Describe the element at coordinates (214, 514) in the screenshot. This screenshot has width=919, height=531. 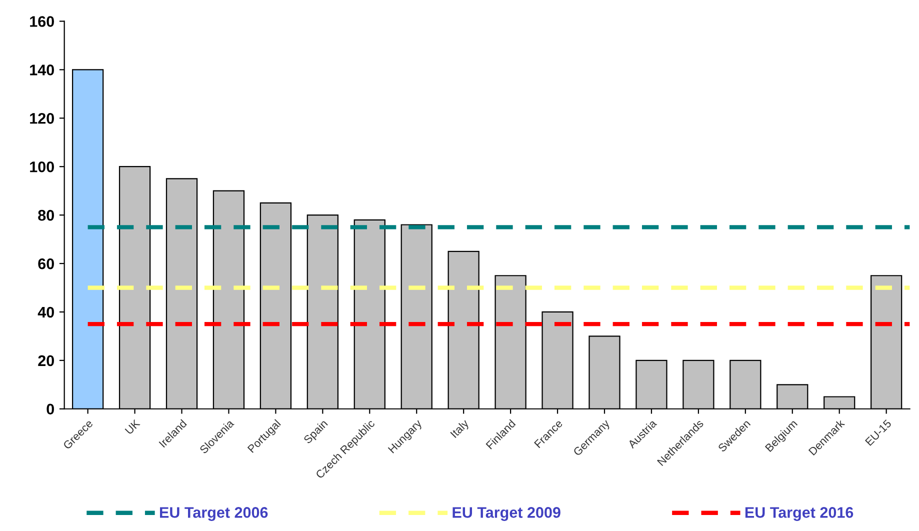
I see `legend-label: EU Target 2006` at that location.